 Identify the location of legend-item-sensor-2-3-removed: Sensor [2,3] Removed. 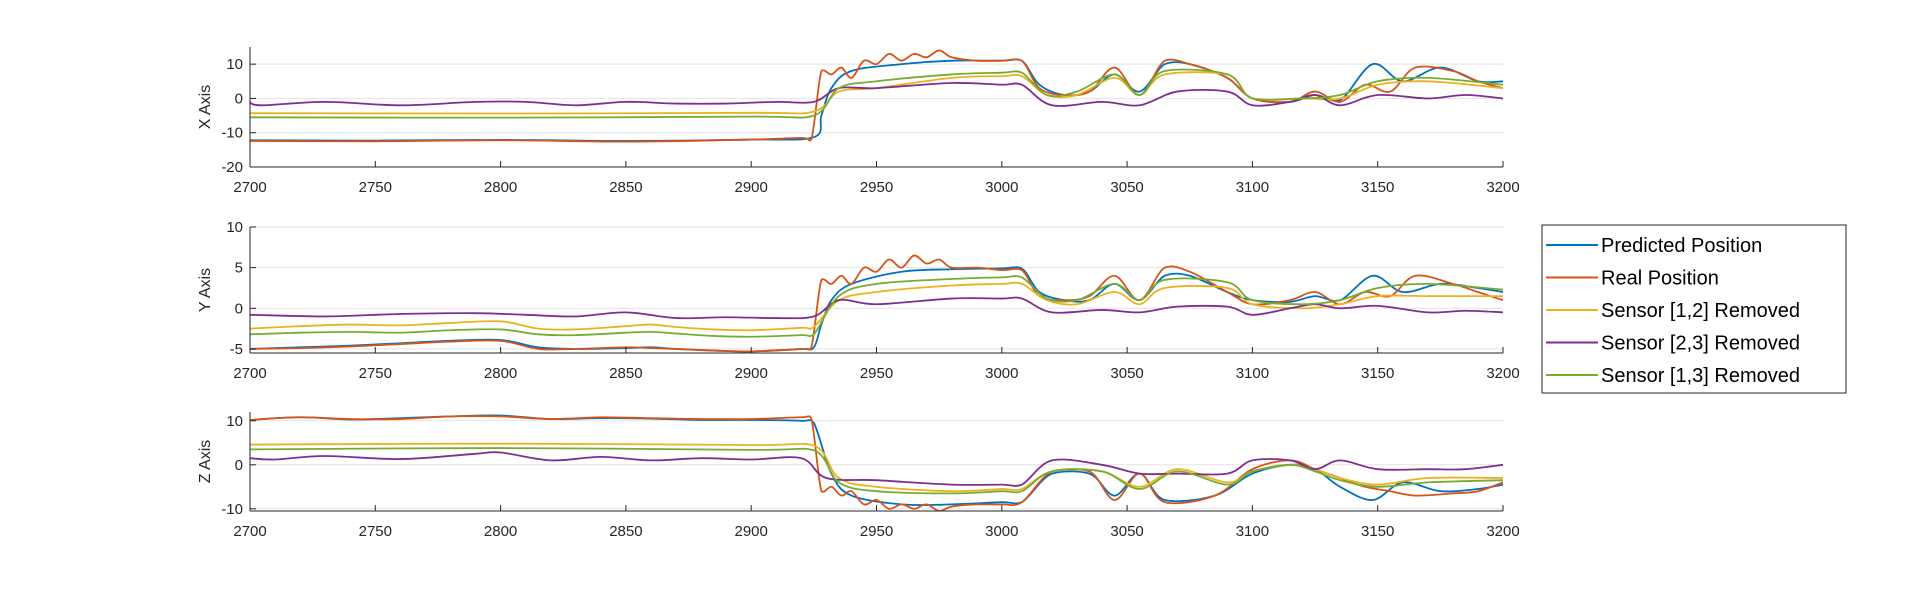
(1673, 344).